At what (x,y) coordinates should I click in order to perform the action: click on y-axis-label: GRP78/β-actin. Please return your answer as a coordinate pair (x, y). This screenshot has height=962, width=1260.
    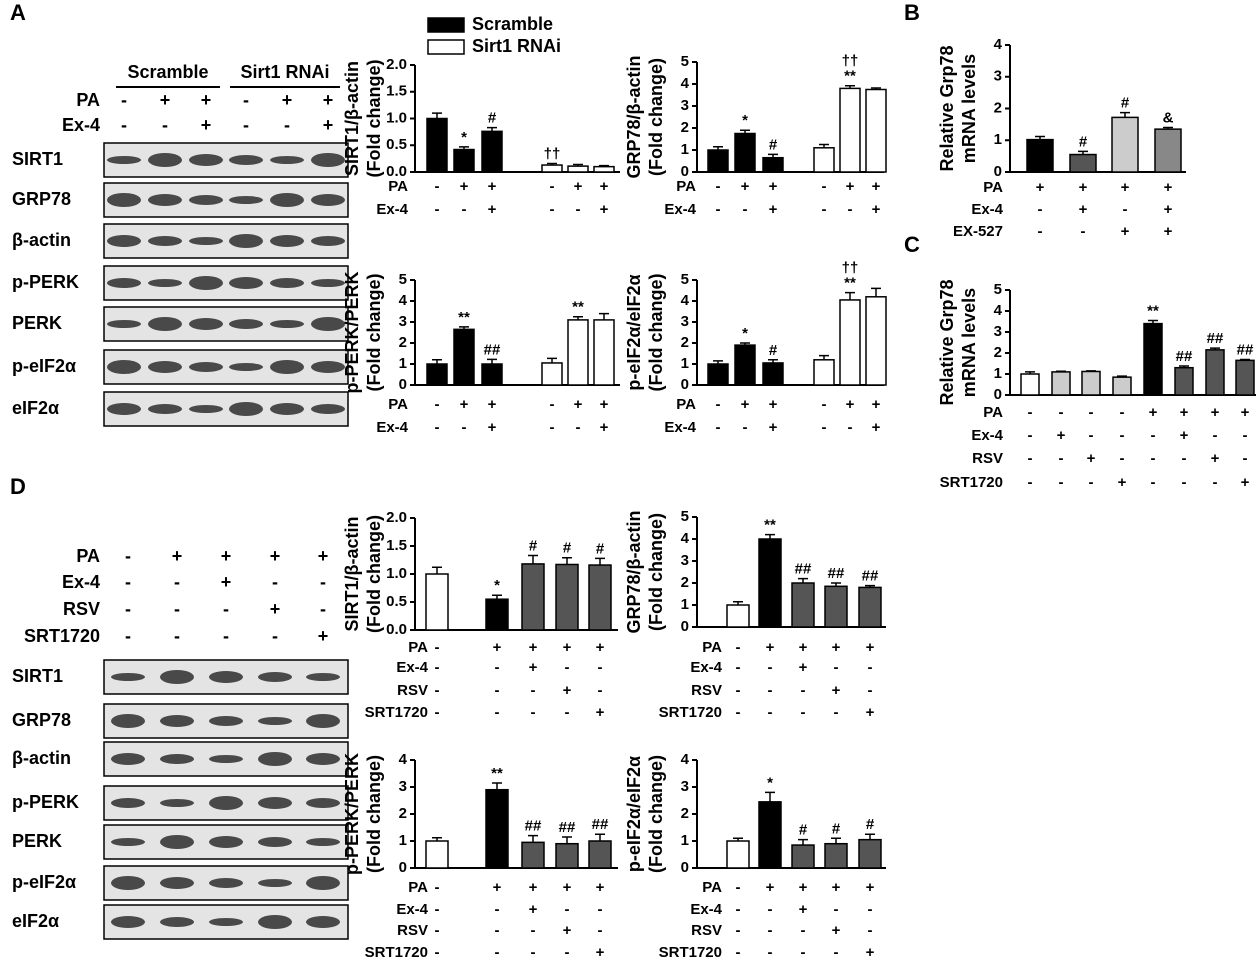
    Looking at the image, I should click on (634, 116).